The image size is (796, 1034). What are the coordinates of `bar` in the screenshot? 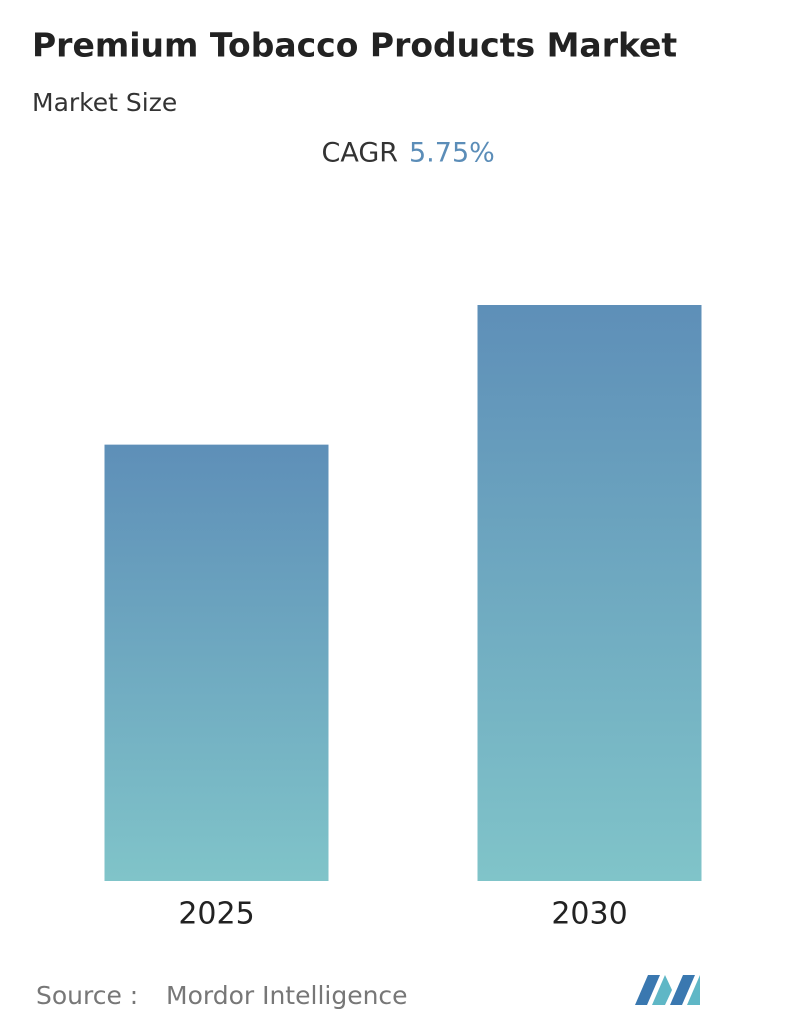 It's located at (216, 662).